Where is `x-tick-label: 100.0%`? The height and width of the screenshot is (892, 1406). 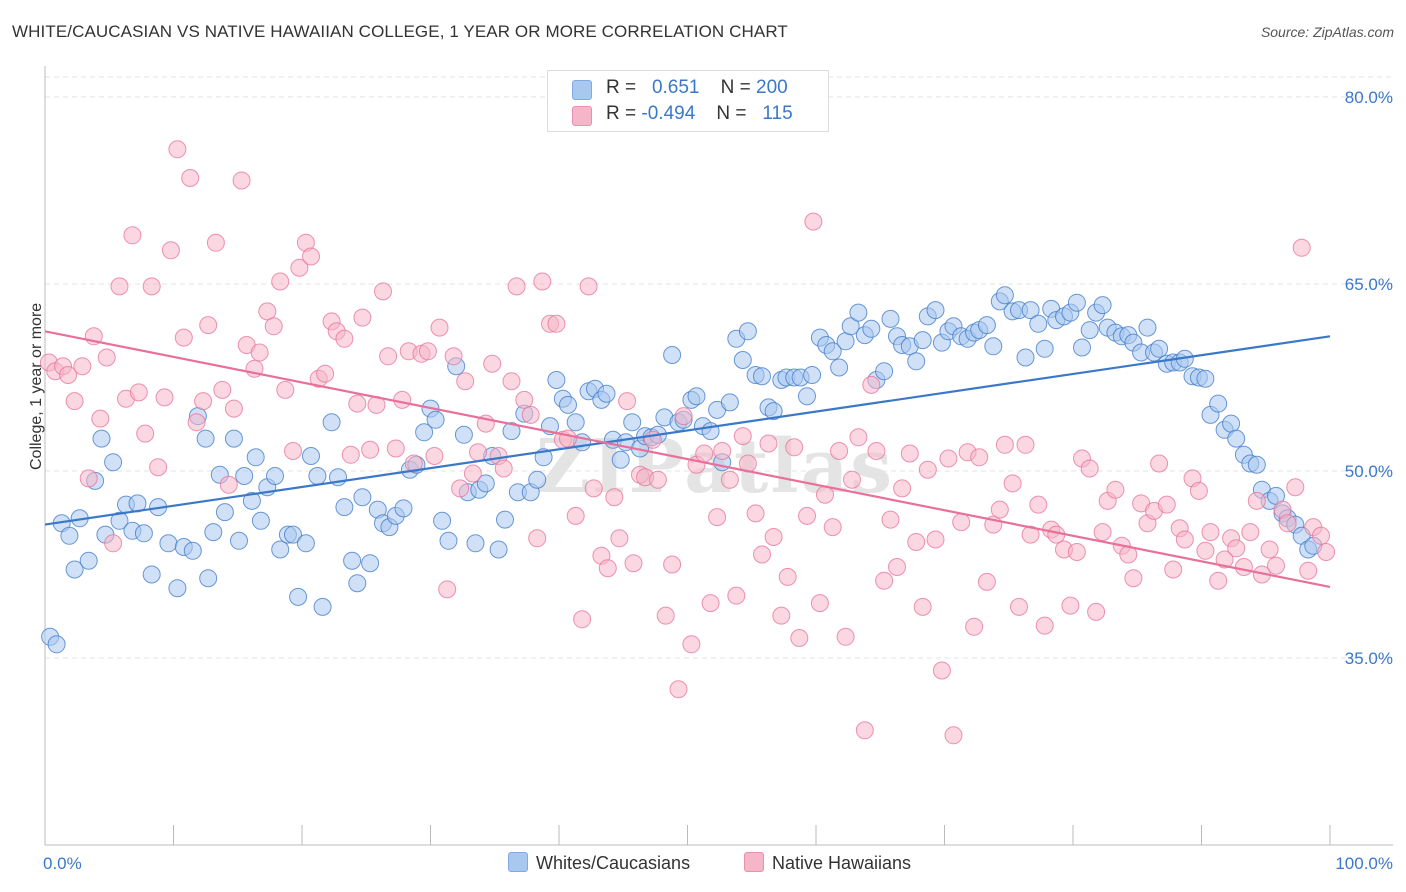 x-tick-label: 100.0% is located at coordinates (1364, 863).